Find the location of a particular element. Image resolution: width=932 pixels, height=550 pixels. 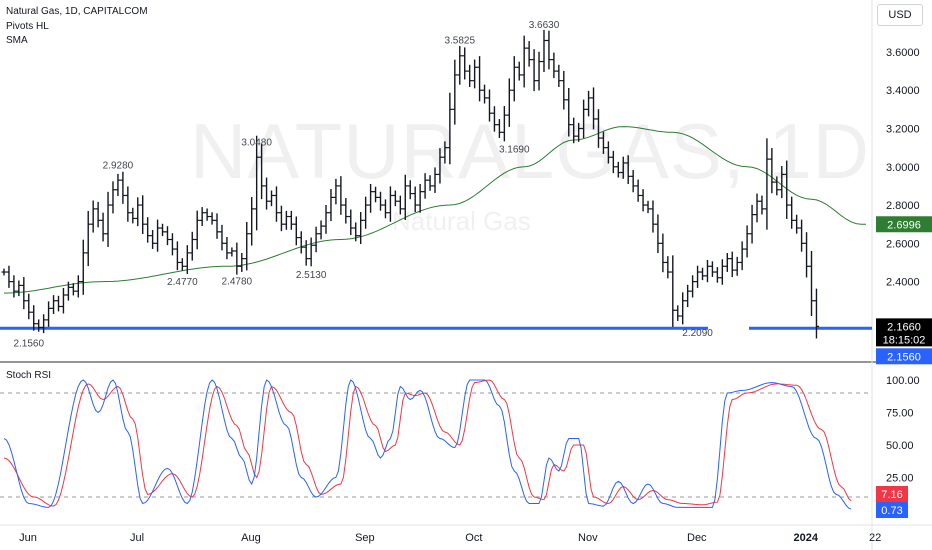

indicator-legend-stoch-rsi: Stoch RSI is located at coordinates (29, 375).